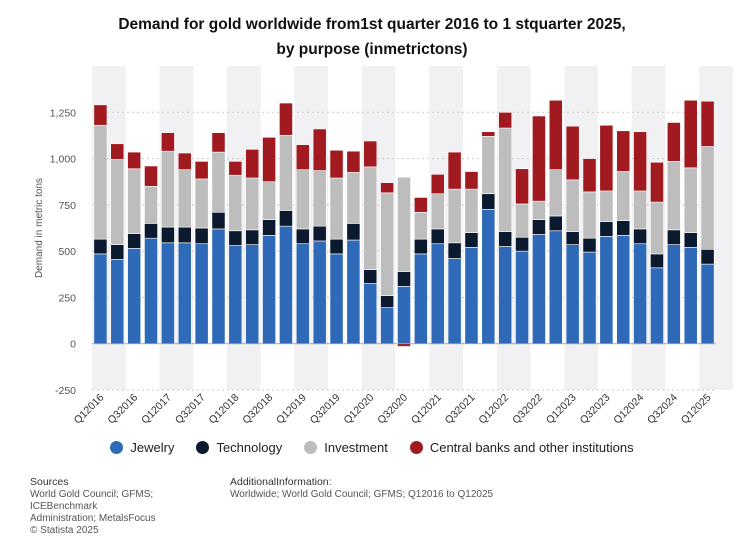 This screenshot has width=744, height=537. What do you see at coordinates (73, 345) in the screenshot?
I see `y-tick-label: 0` at bounding box center [73, 345].